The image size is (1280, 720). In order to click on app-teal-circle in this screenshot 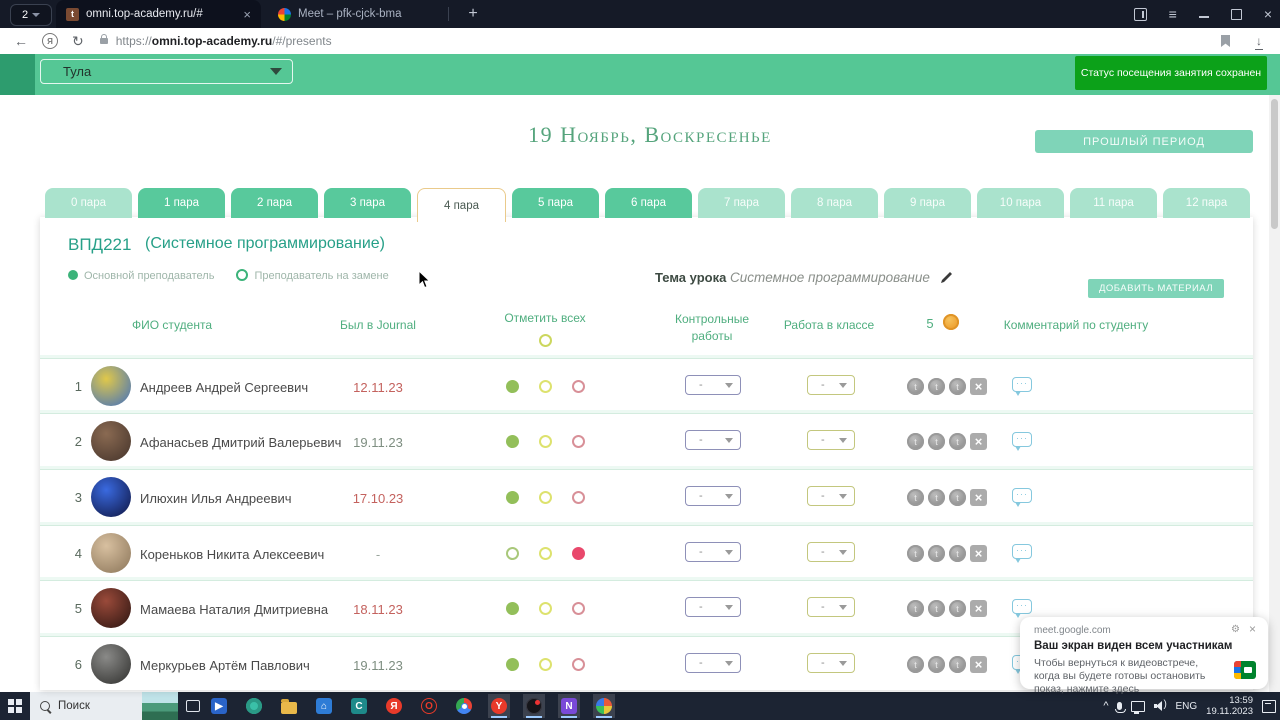, I will do `click(254, 706)`.